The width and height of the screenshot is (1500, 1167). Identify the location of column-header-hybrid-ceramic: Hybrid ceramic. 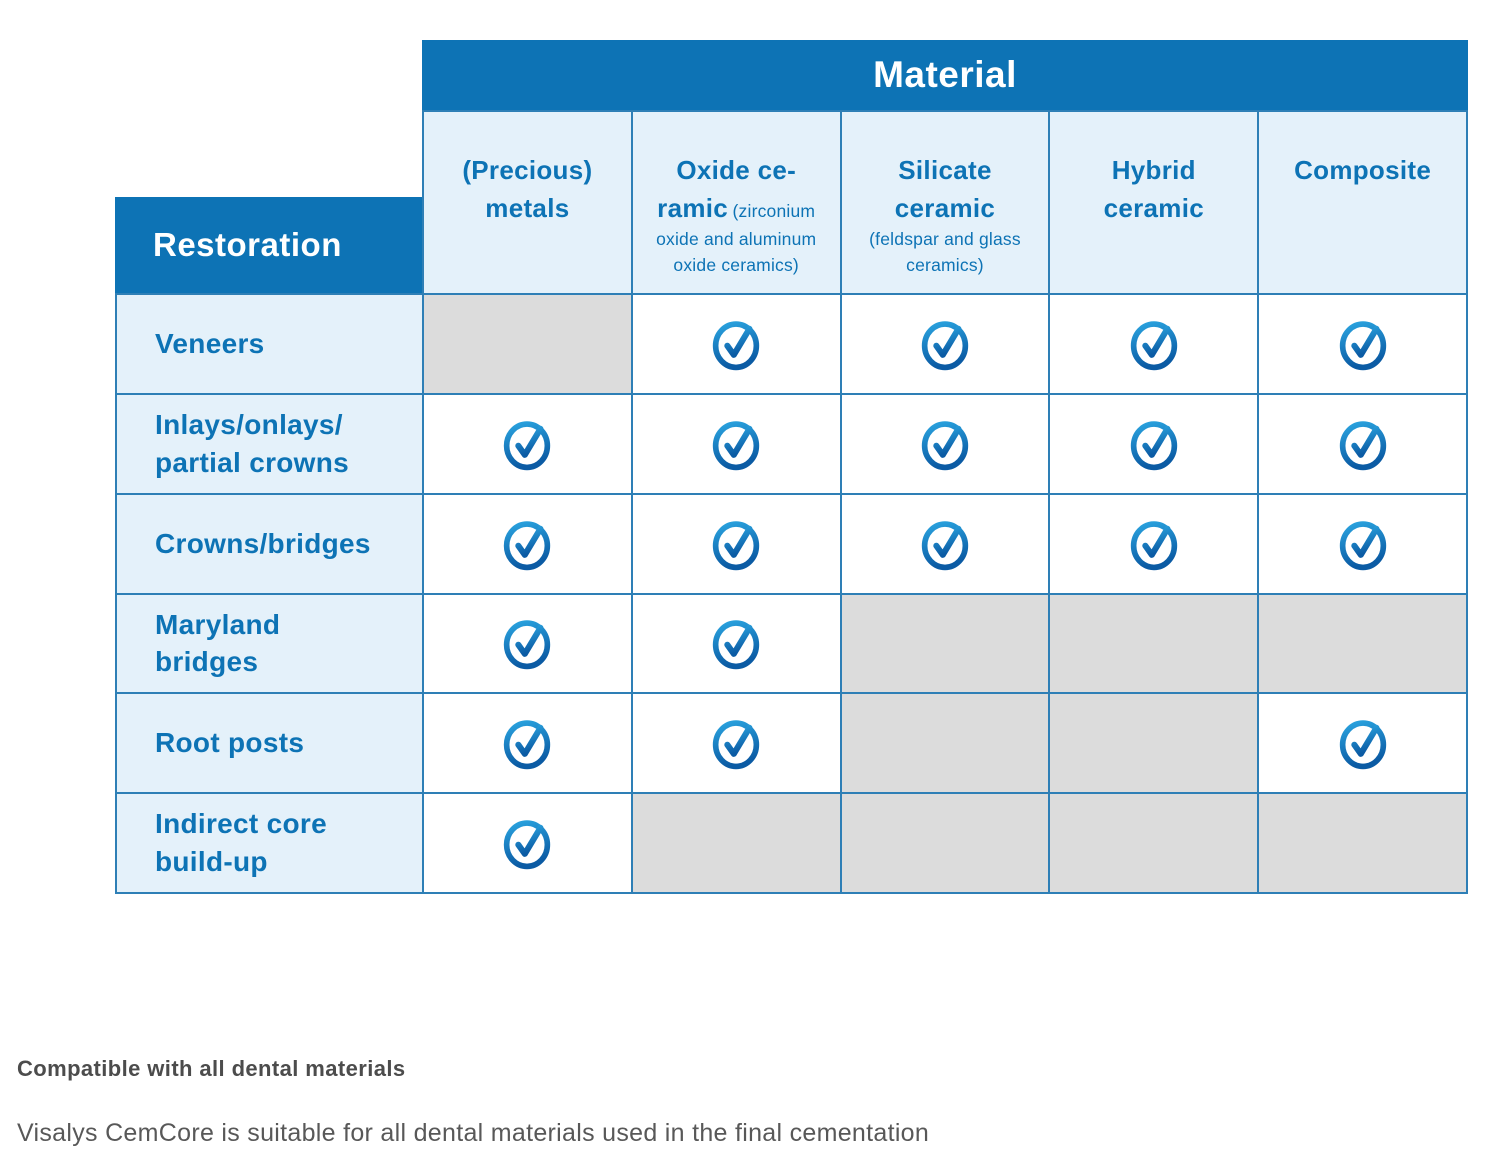
(1153, 201).